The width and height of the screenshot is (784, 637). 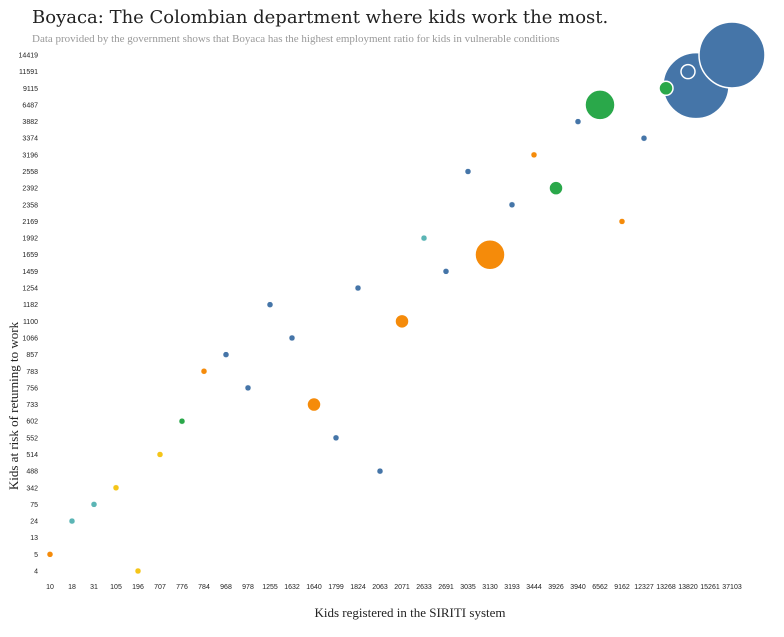 I want to click on y-tick-label: 3882, so click(x=30, y=122).